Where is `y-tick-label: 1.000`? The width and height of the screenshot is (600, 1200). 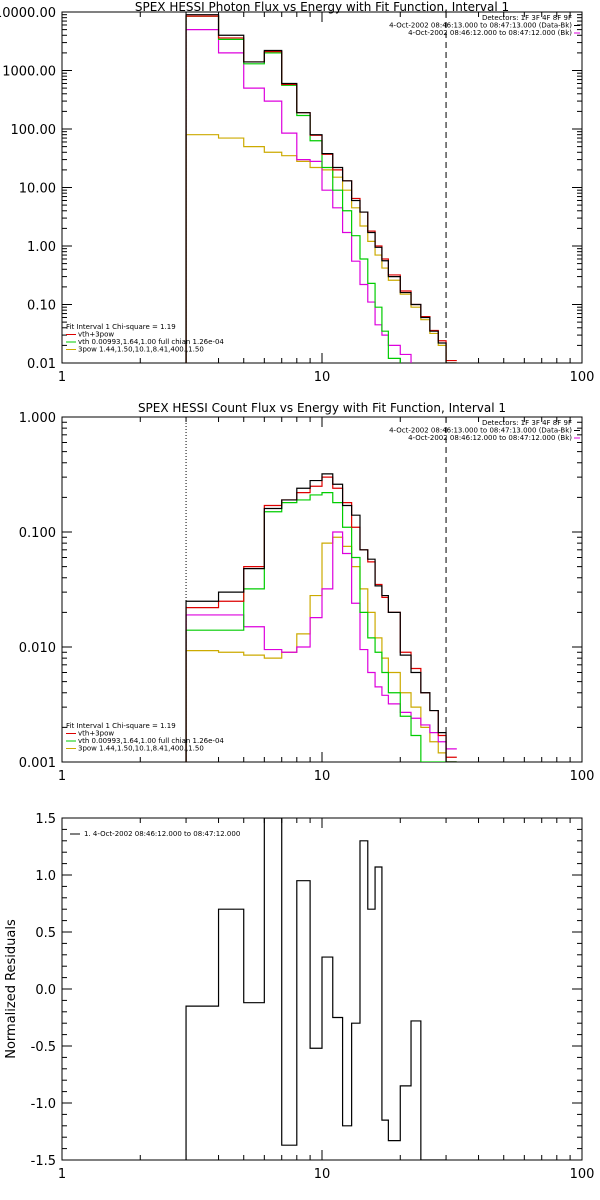 y-tick-label: 1.000 is located at coordinates (37, 418).